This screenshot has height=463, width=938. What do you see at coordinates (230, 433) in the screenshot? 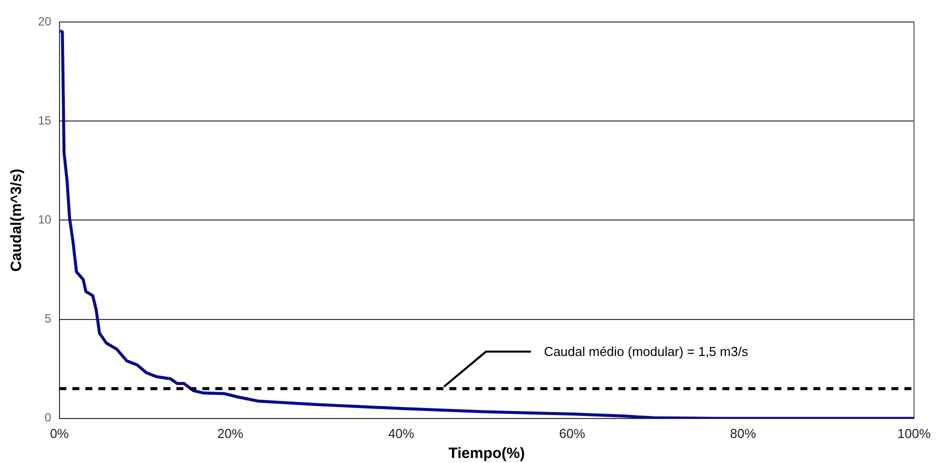
I see `x-tick-label: 20%` at bounding box center [230, 433].